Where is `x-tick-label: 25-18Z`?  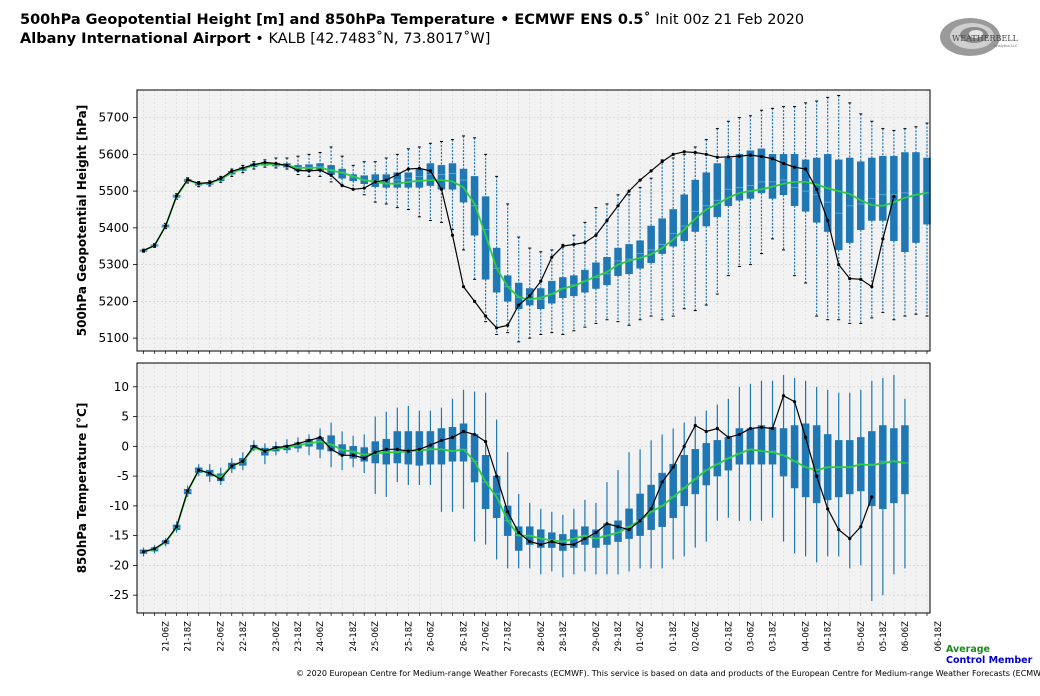 x-tick-label: 25-18Z is located at coordinates (409, 636).